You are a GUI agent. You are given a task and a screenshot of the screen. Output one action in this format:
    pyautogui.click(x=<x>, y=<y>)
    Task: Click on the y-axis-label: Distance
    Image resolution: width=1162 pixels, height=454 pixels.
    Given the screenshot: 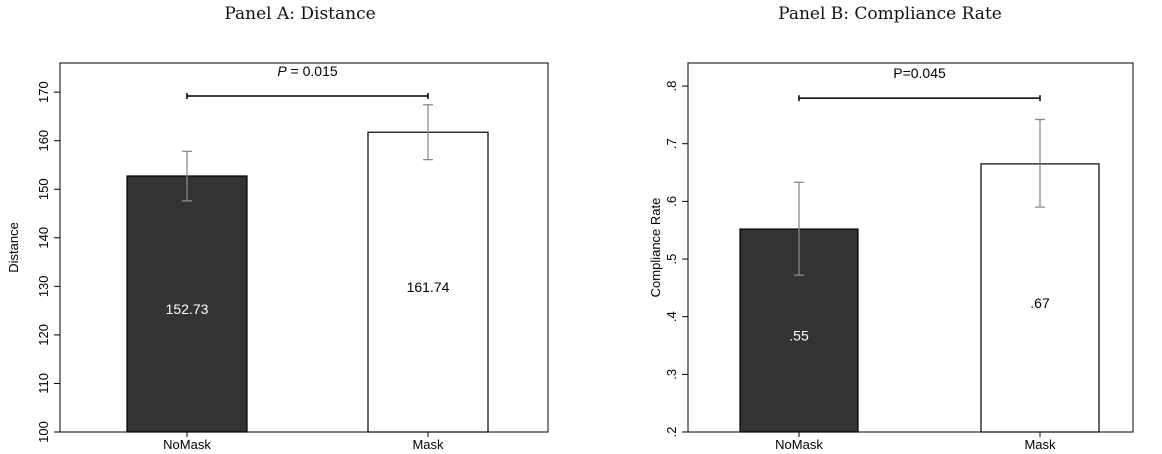 What is the action you would take?
    pyautogui.click(x=13, y=247)
    